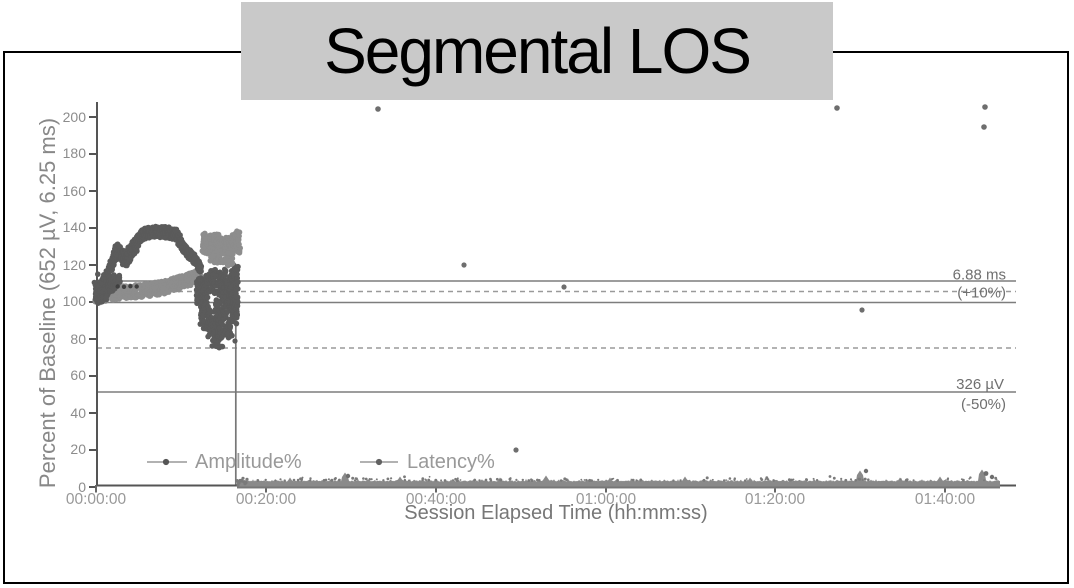 Image resolution: width=1074 pixels, height=588 pixels. Describe the element at coordinates (78, 339) in the screenshot. I see `svg-text: 80` at that location.